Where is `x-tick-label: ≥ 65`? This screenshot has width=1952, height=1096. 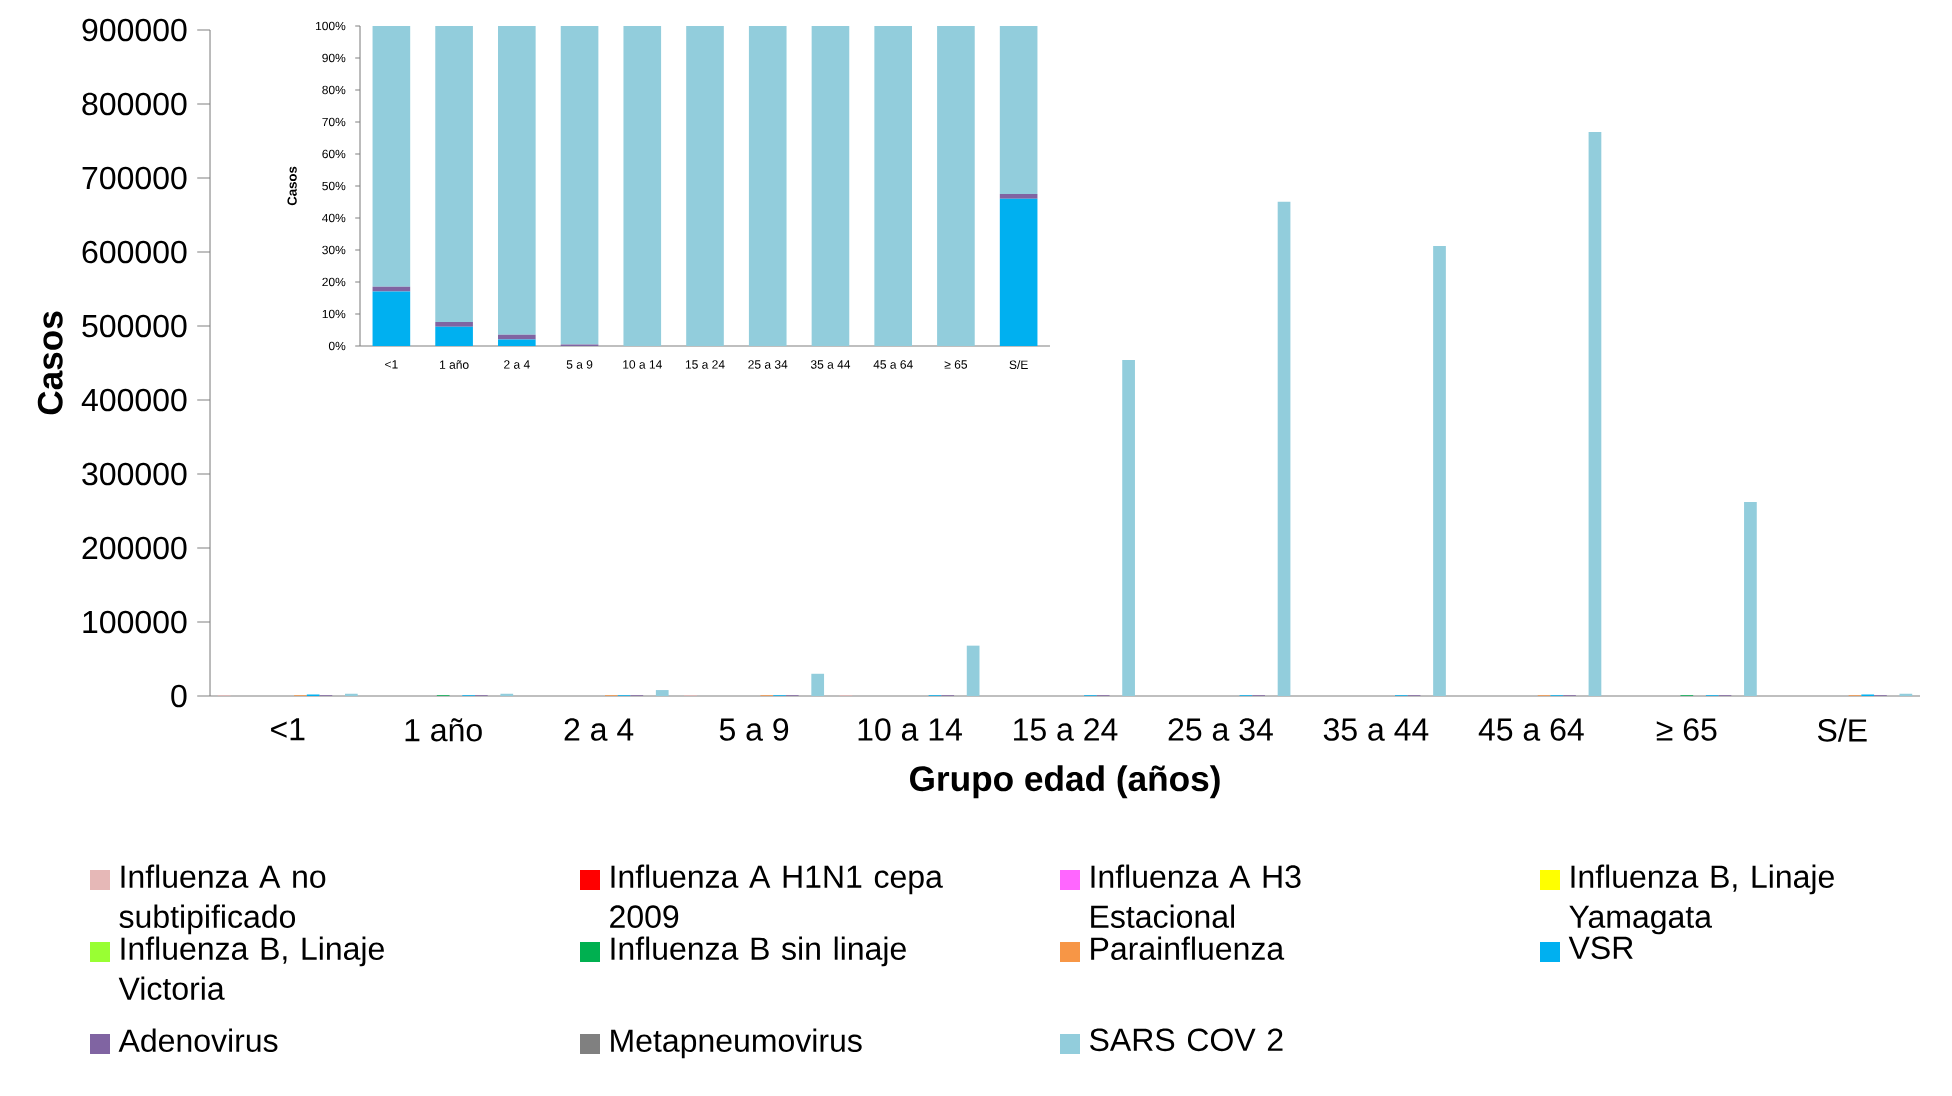
x-tick-label: ≥ 65 is located at coordinates (1686, 729).